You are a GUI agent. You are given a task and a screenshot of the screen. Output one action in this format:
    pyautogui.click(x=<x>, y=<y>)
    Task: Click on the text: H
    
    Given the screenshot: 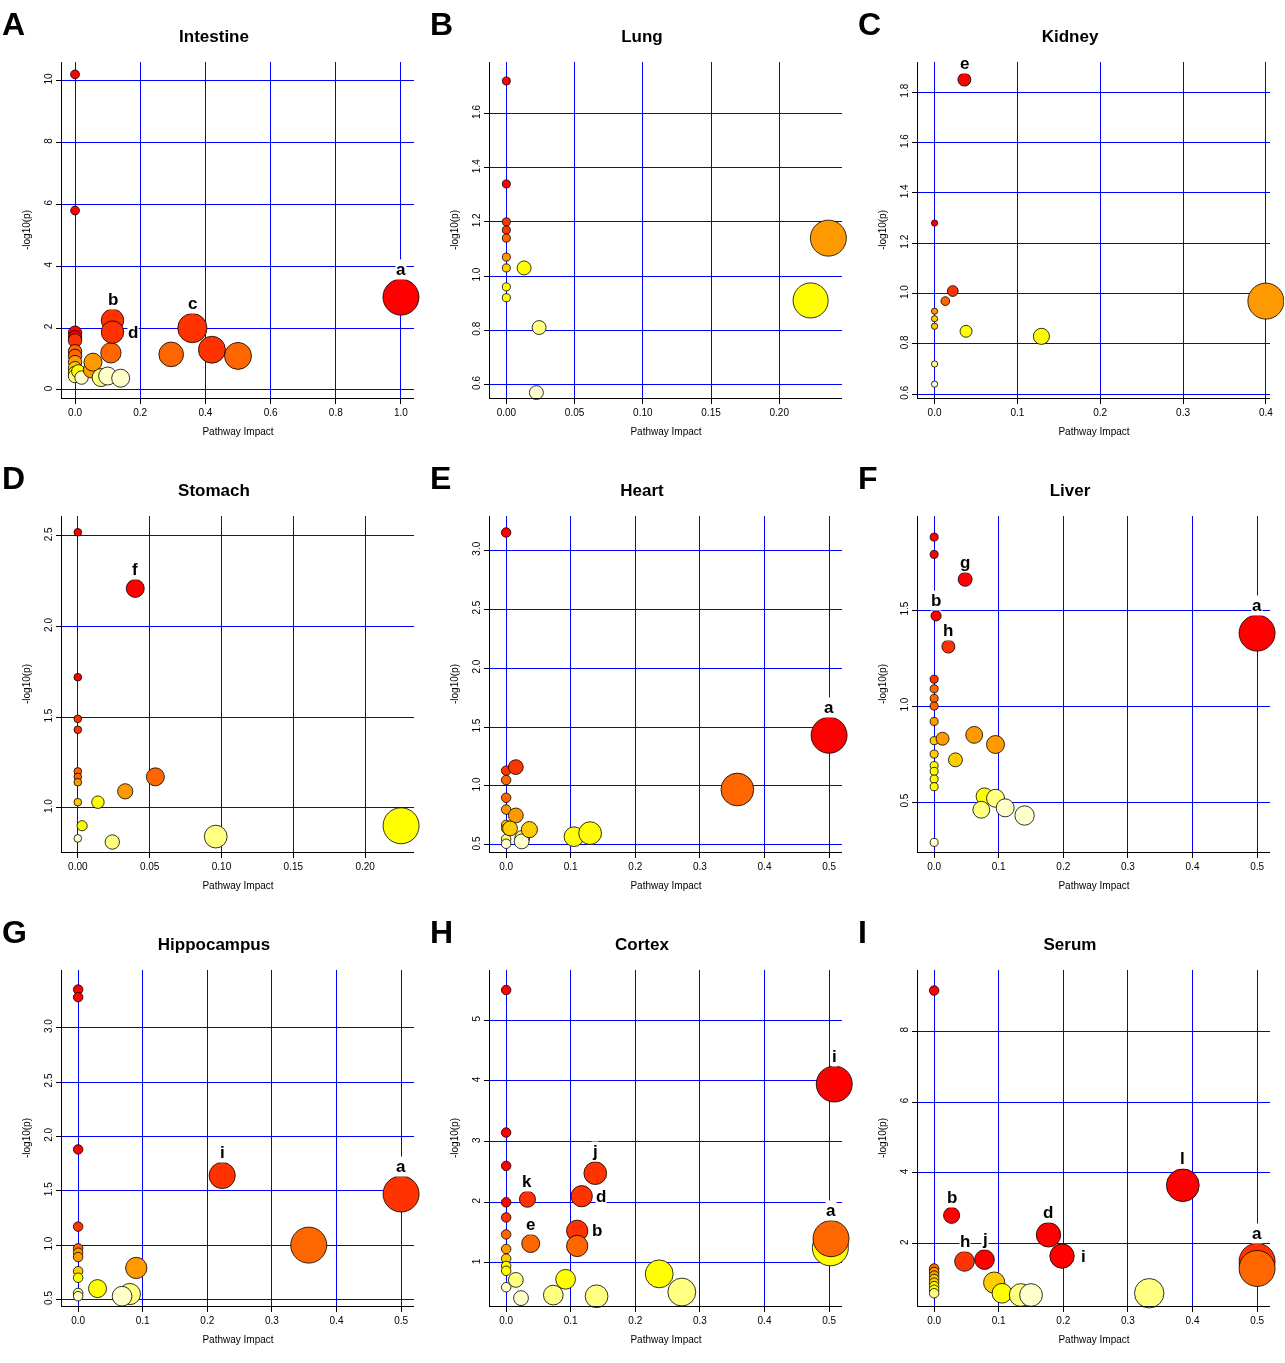 What is the action you would take?
    pyautogui.click(x=442, y=932)
    